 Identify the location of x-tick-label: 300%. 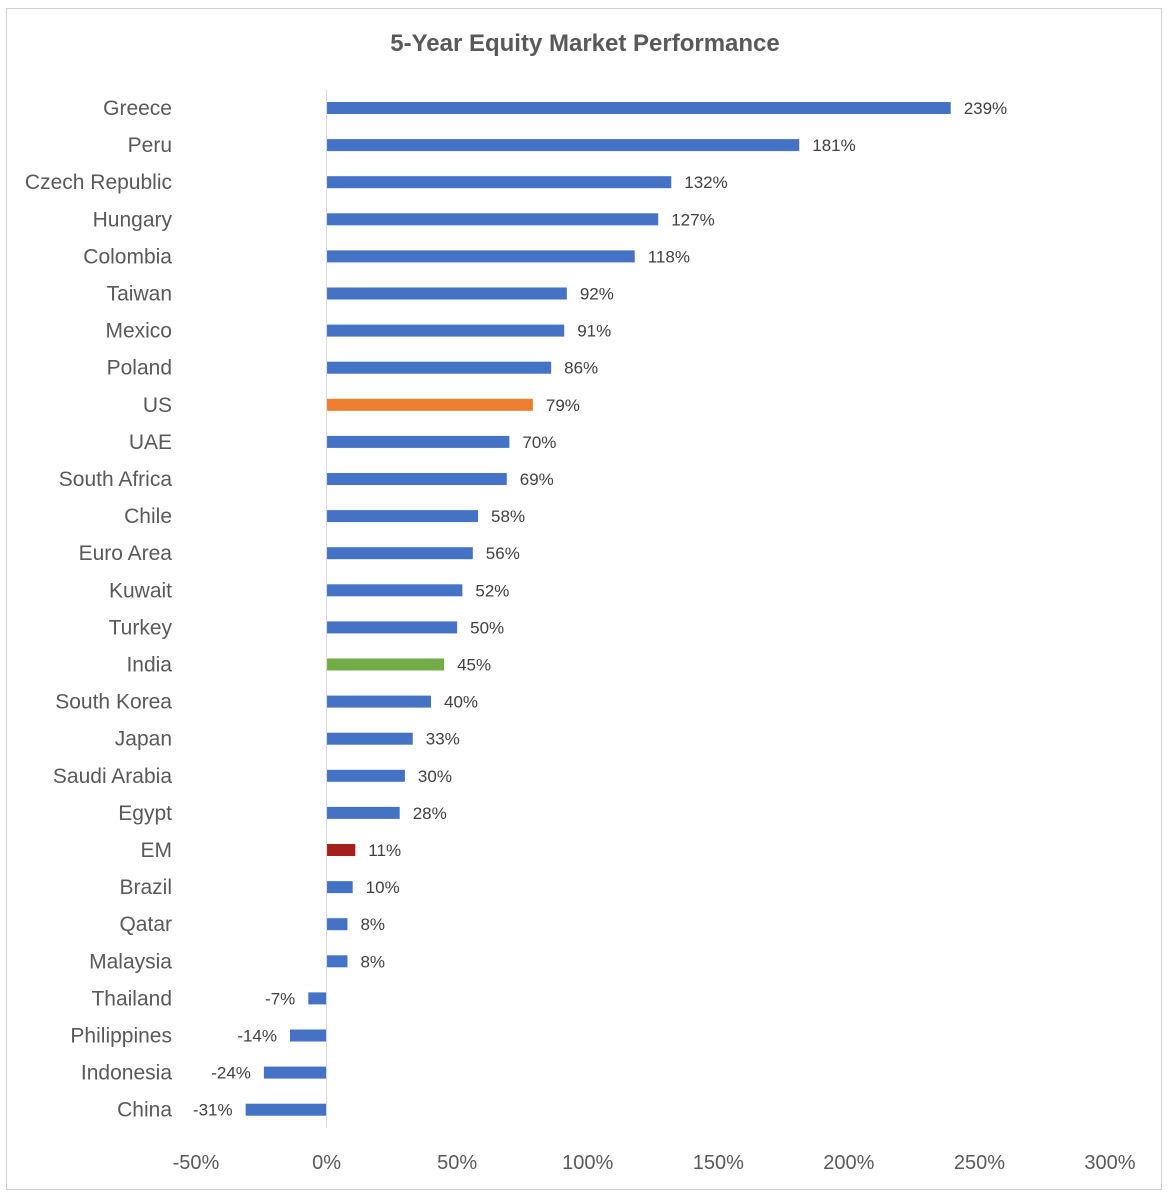
(1109, 1163).